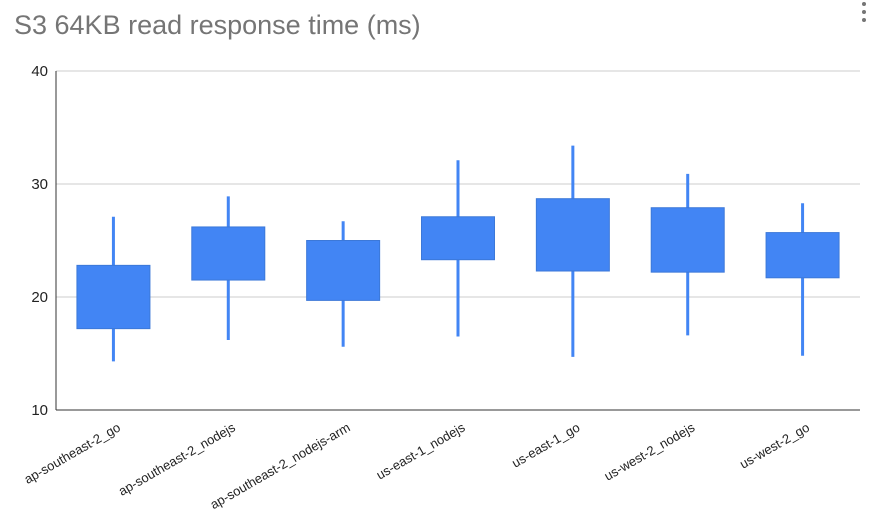 Image resolution: width=871 pixels, height=532 pixels. I want to click on x-tick-label: ap-southeast-2_go, so click(72, 453).